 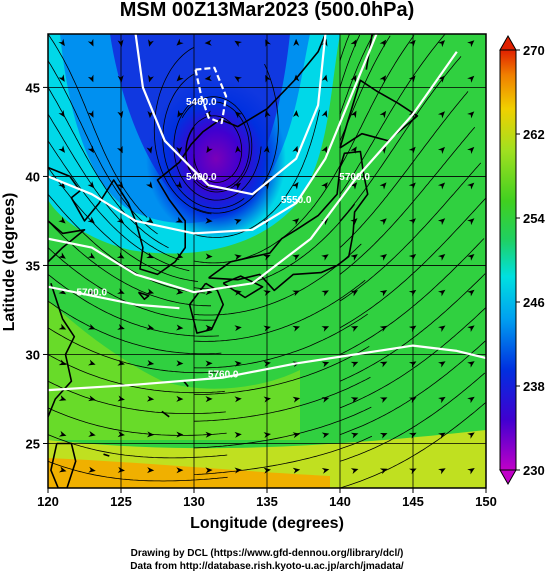 I want to click on y-tick-label: 35, so click(x=33, y=265).